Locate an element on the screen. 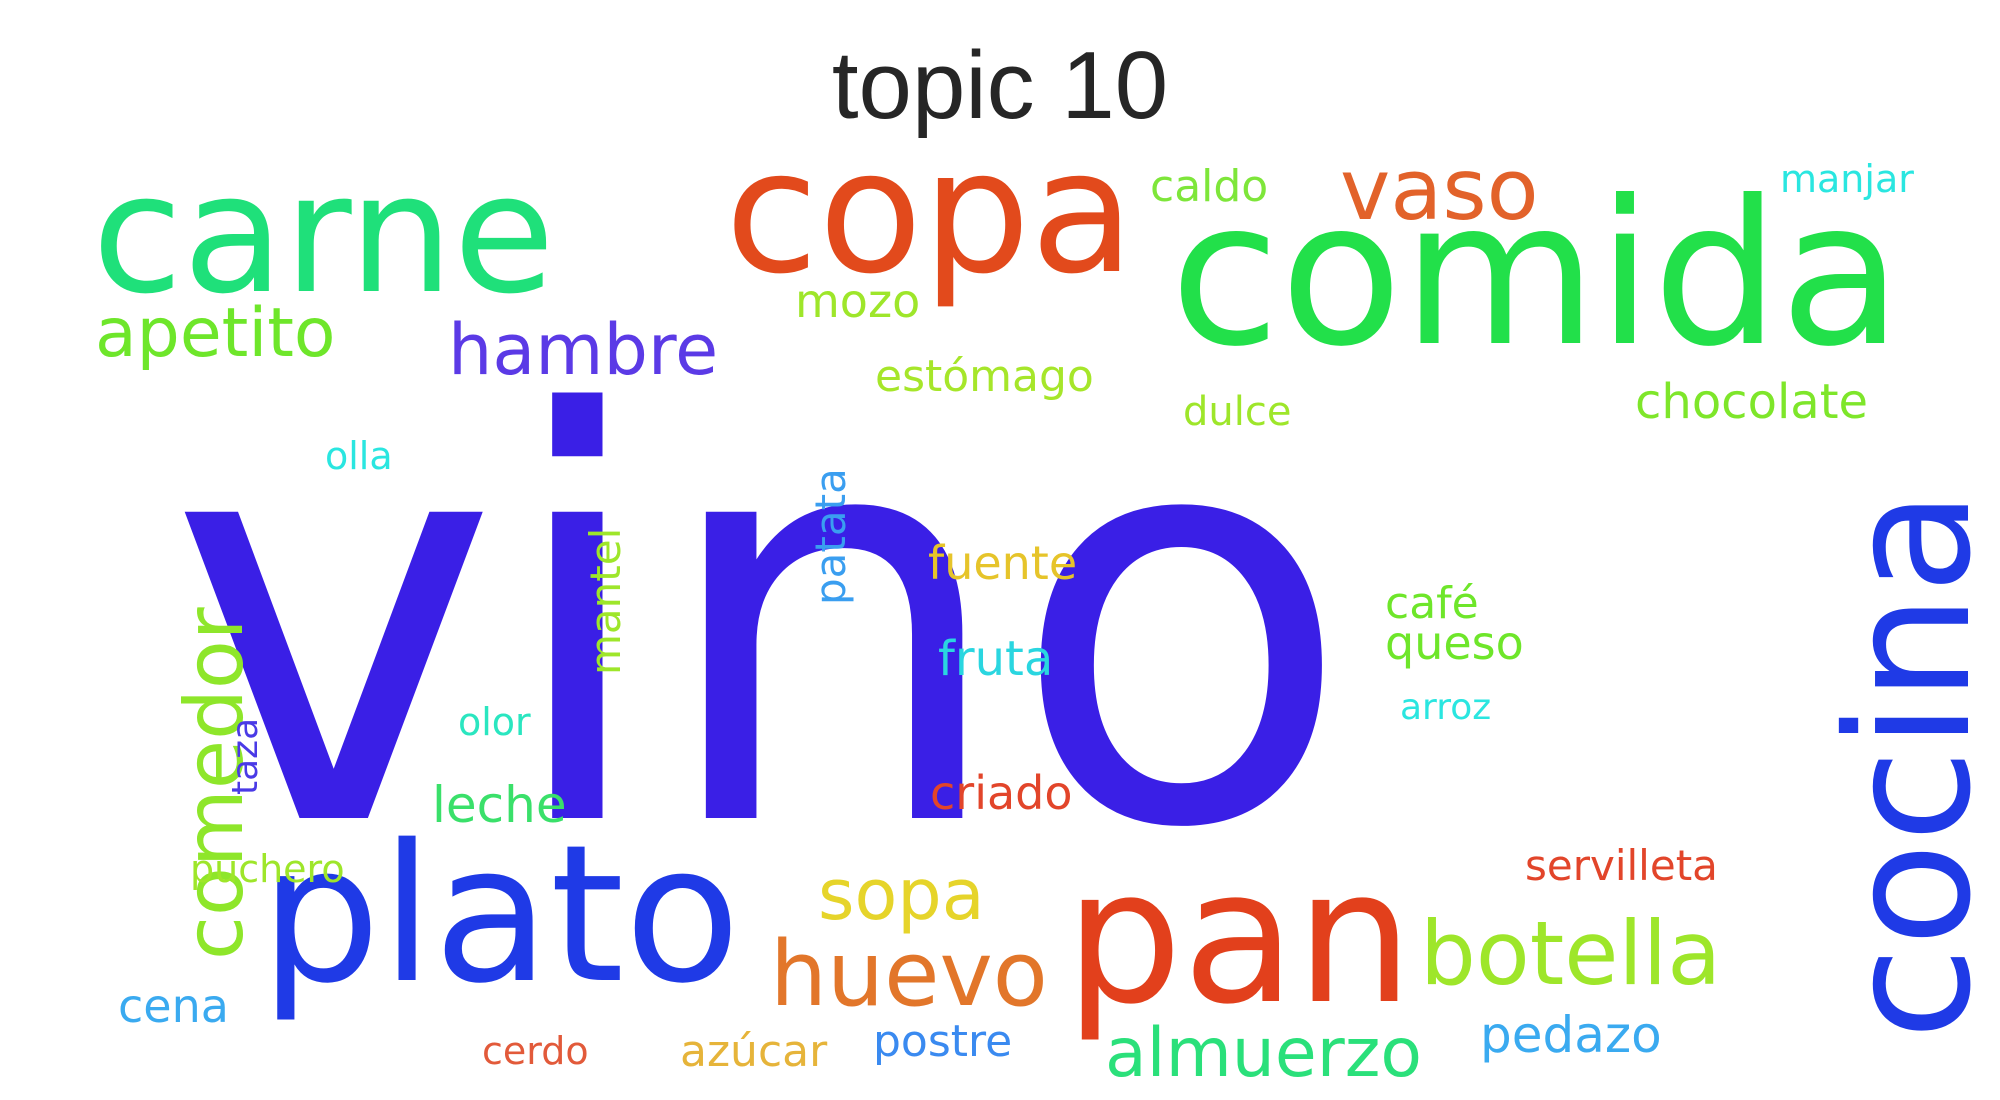 This screenshot has height=1100, width=2000. word-cocina: cocina is located at coordinates (1905, 764).